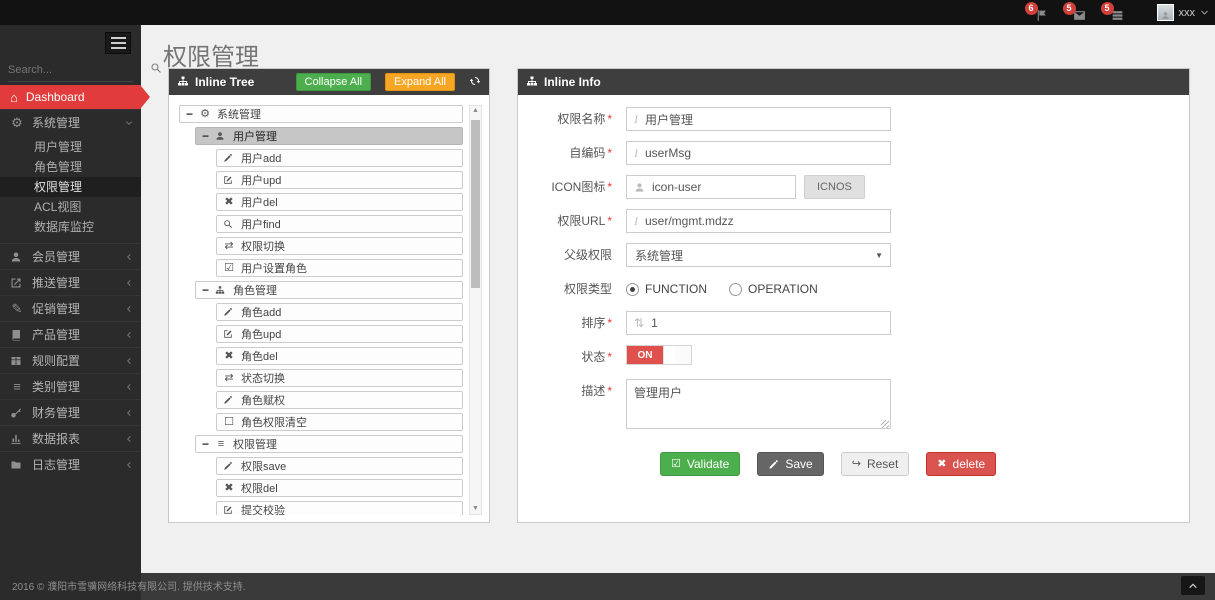 The image size is (1215, 600). What do you see at coordinates (475, 204) in the screenshot?
I see `scrollbar-thumb` at bounding box center [475, 204].